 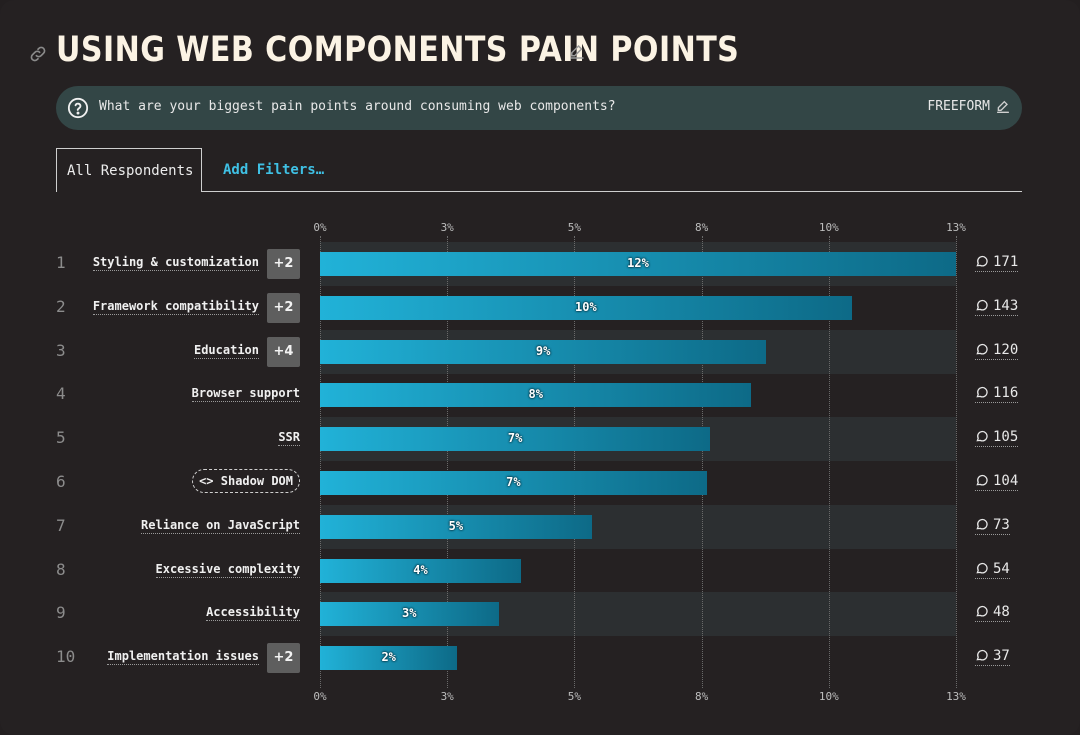 What do you see at coordinates (175, 262) in the screenshot?
I see `category-label: Styling & customization` at bounding box center [175, 262].